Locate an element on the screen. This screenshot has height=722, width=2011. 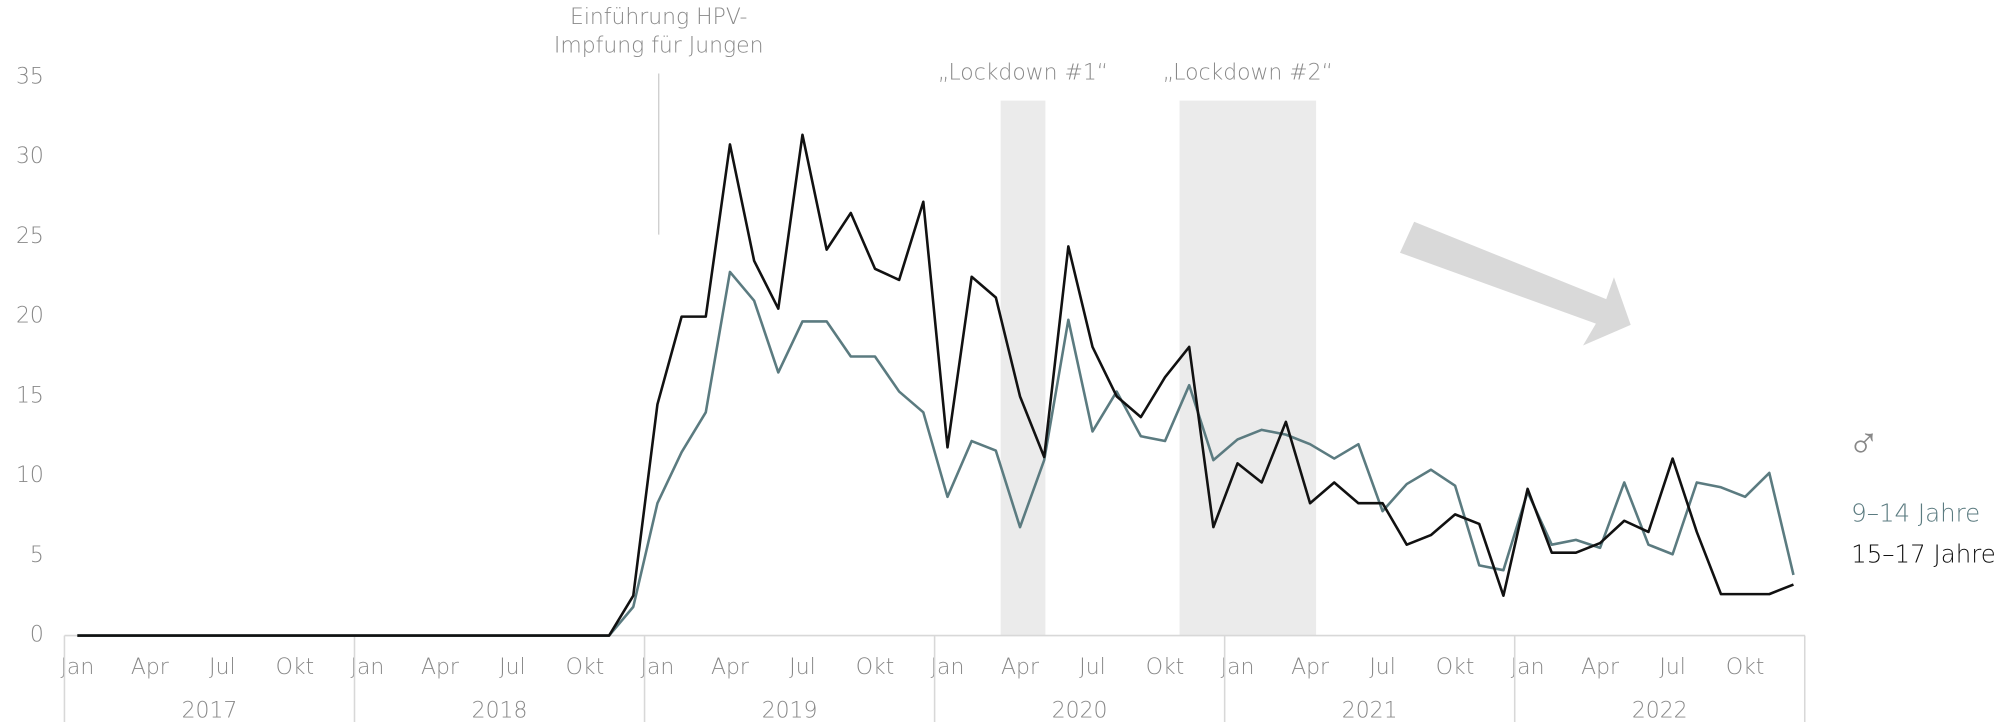
year-label: 2019 is located at coordinates (790, 710).